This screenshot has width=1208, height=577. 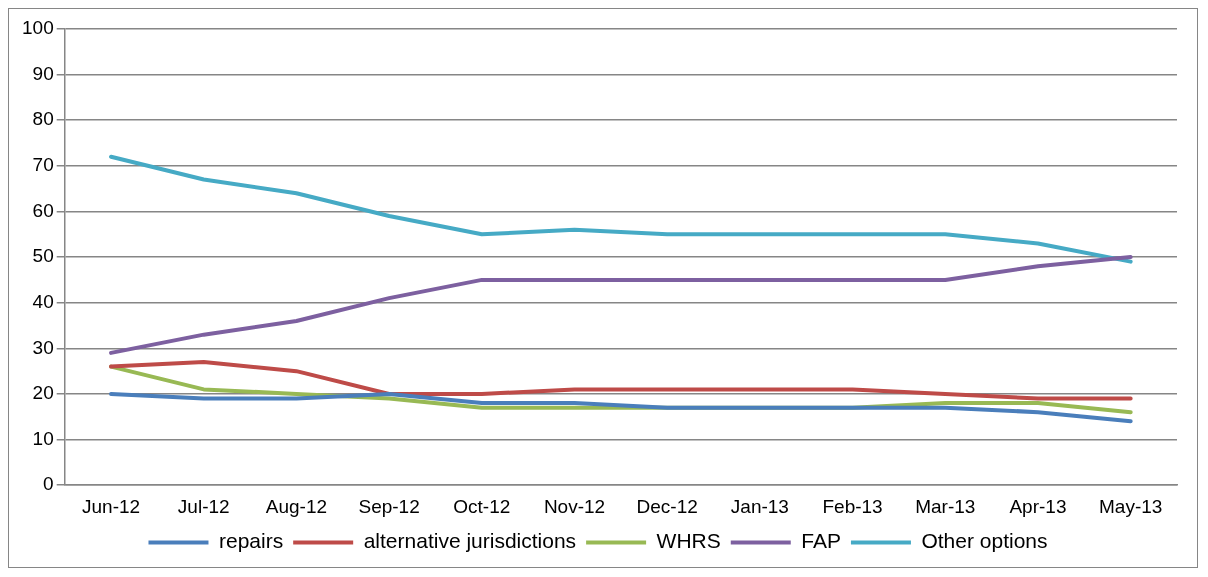 What do you see at coordinates (667, 506) in the screenshot?
I see `x-tick-label: Dec-12` at bounding box center [667, 506].